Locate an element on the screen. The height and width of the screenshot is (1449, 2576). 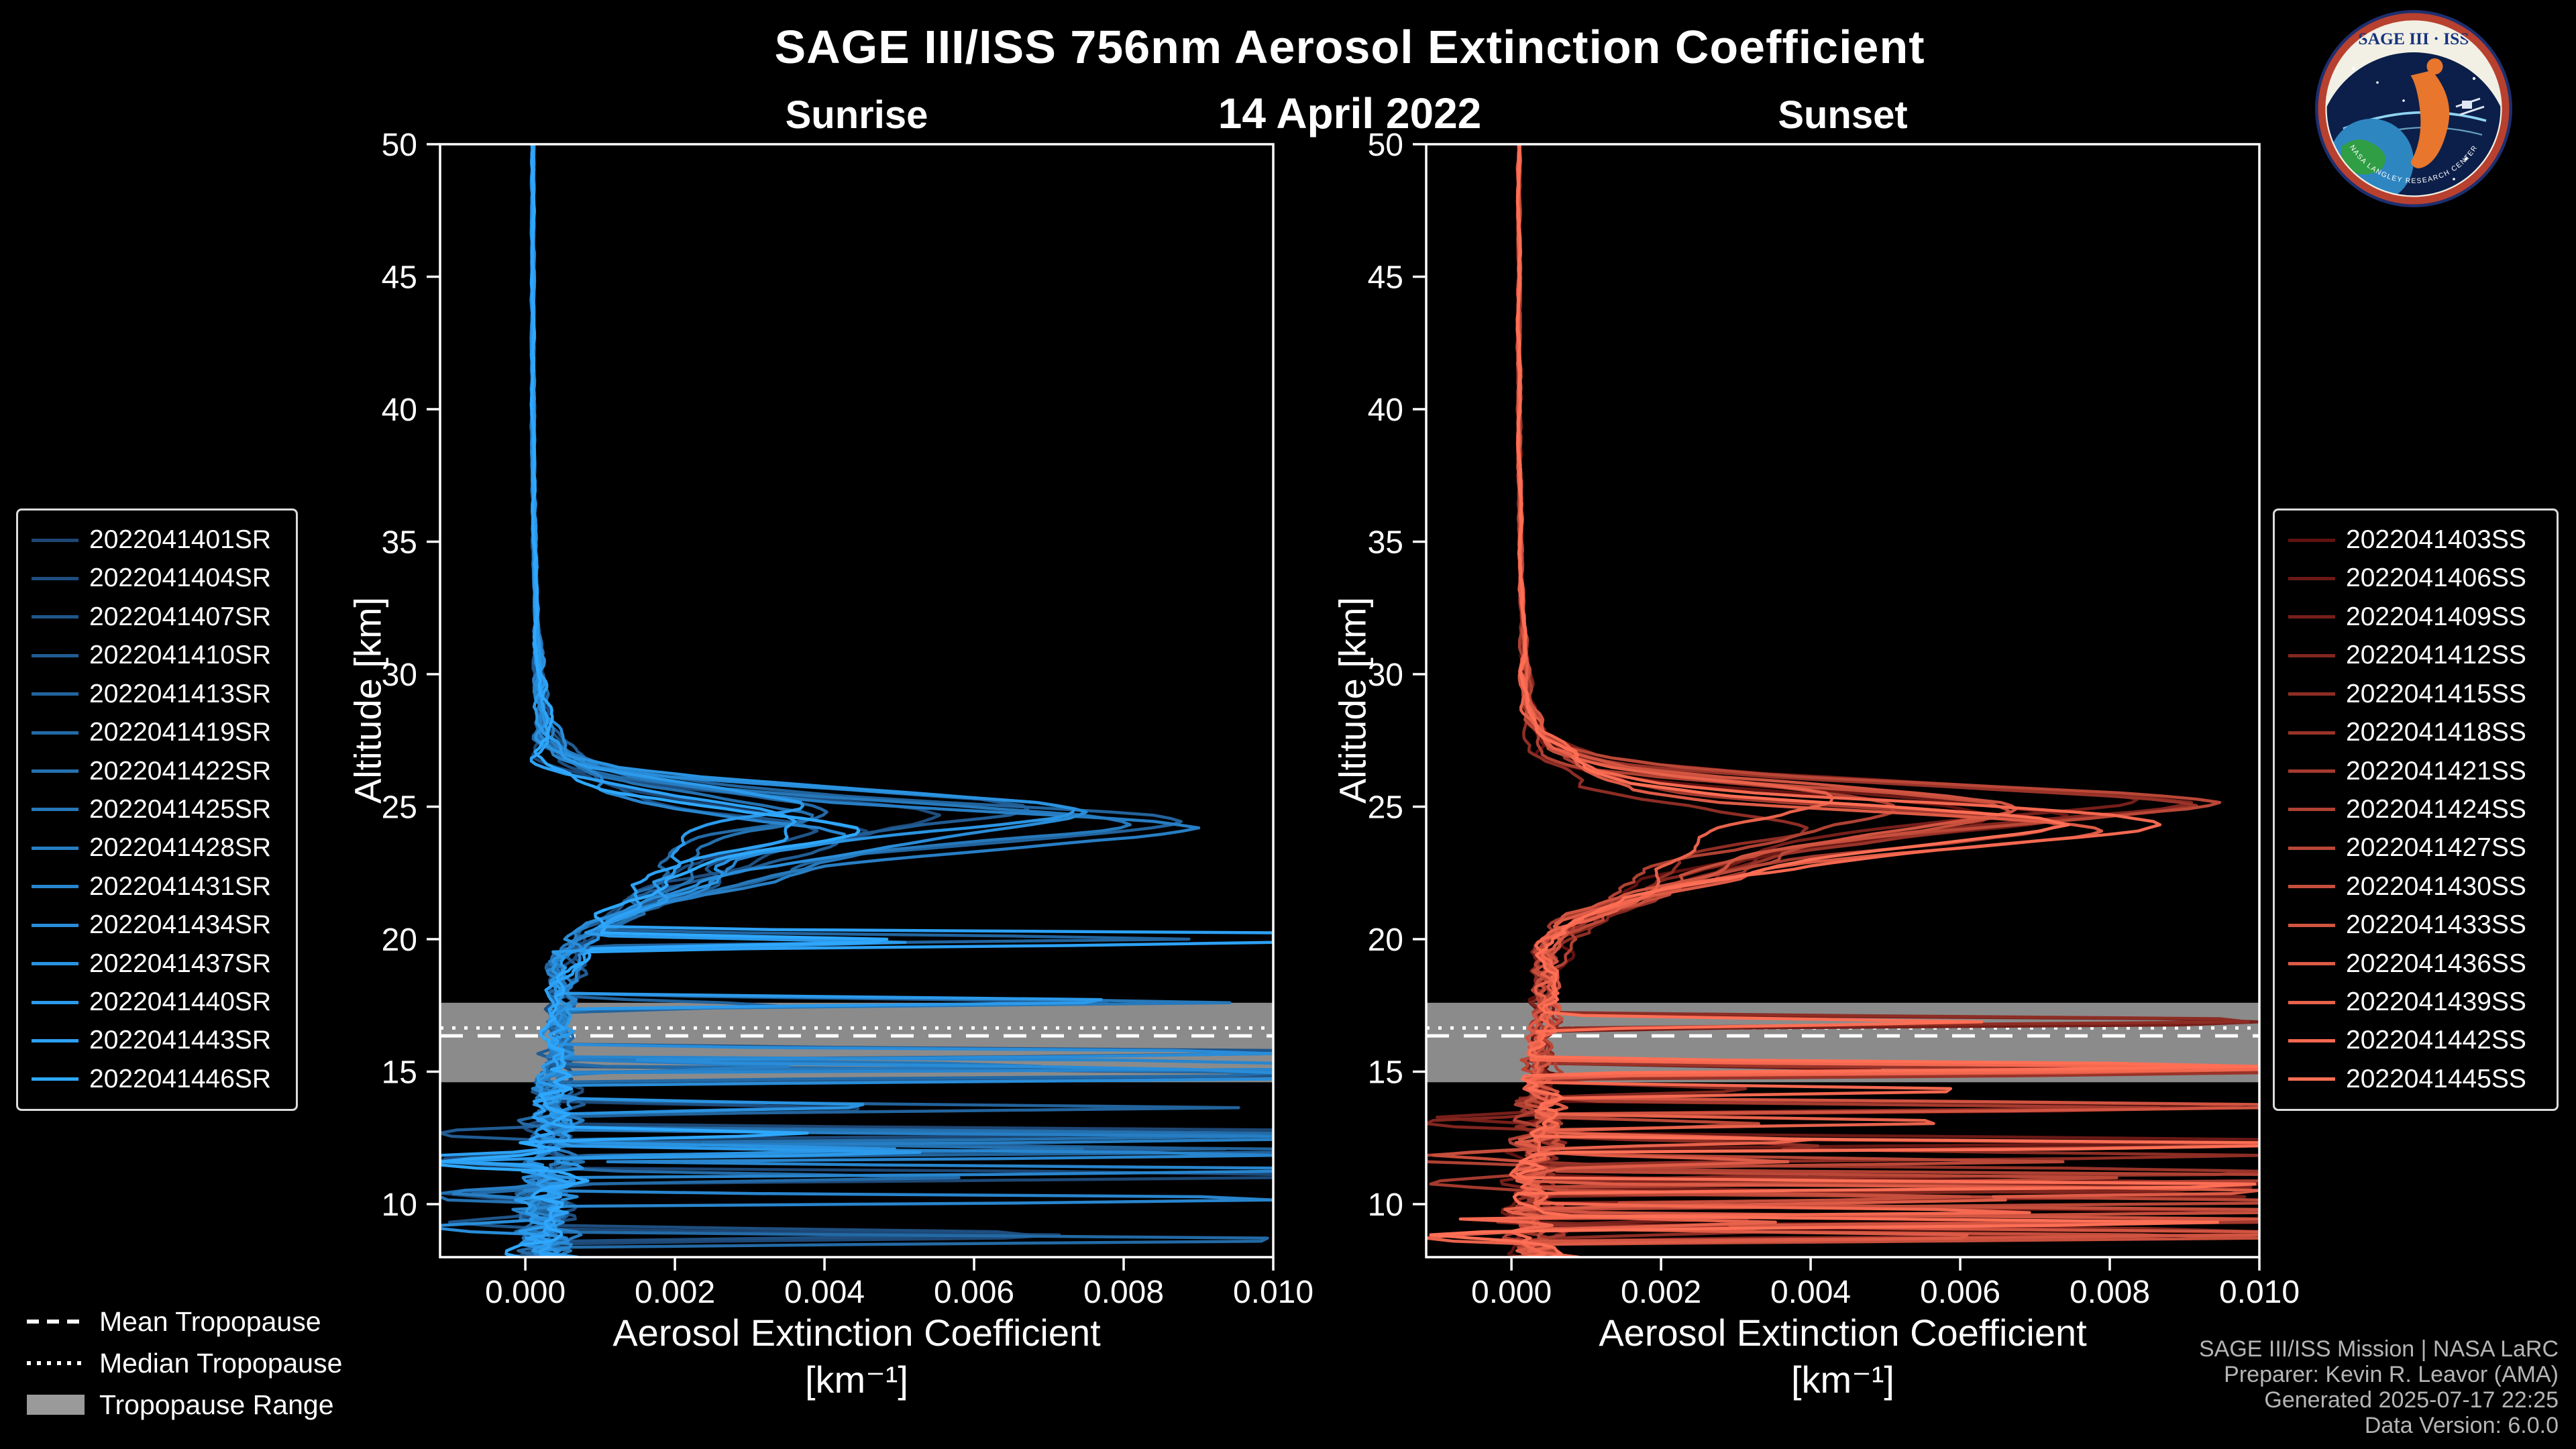
legend-item: 2022041410SR is located at coordinates (157, 655).